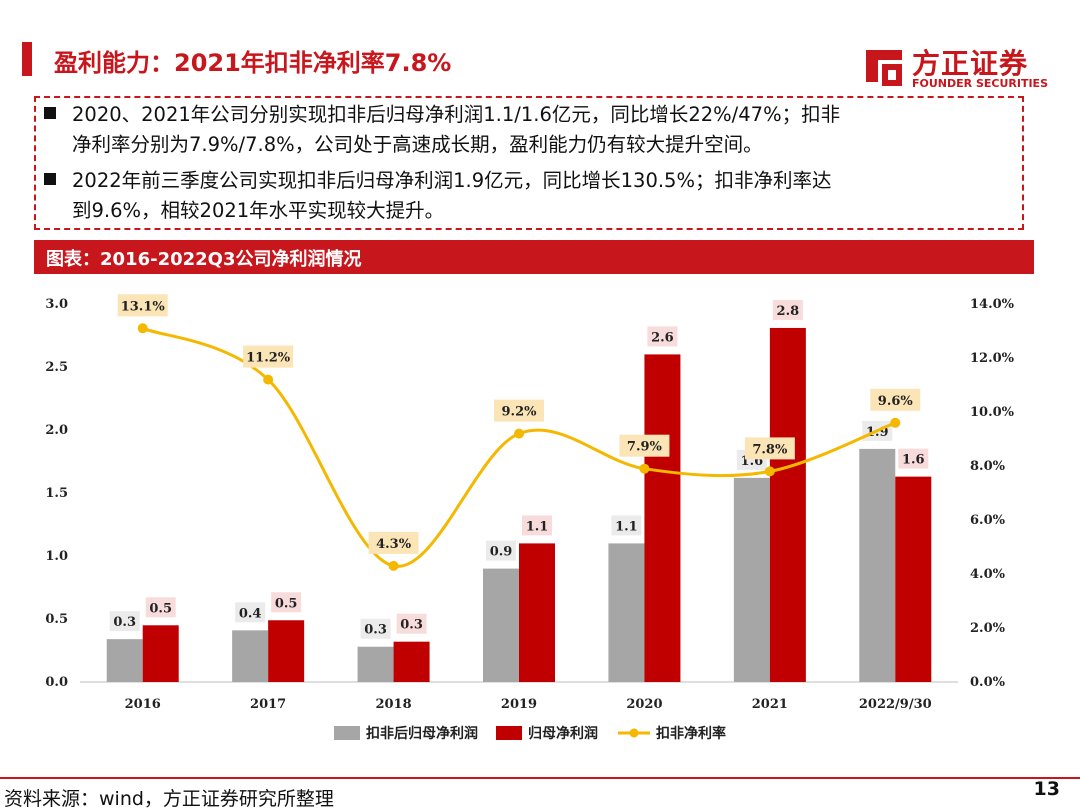 This screenshot has width=1080, height=811. What do you see at coordinates (992, 412) in the screenshot?
I see `y2-tick-label: 10.0%` at bounding box center [992, 412].